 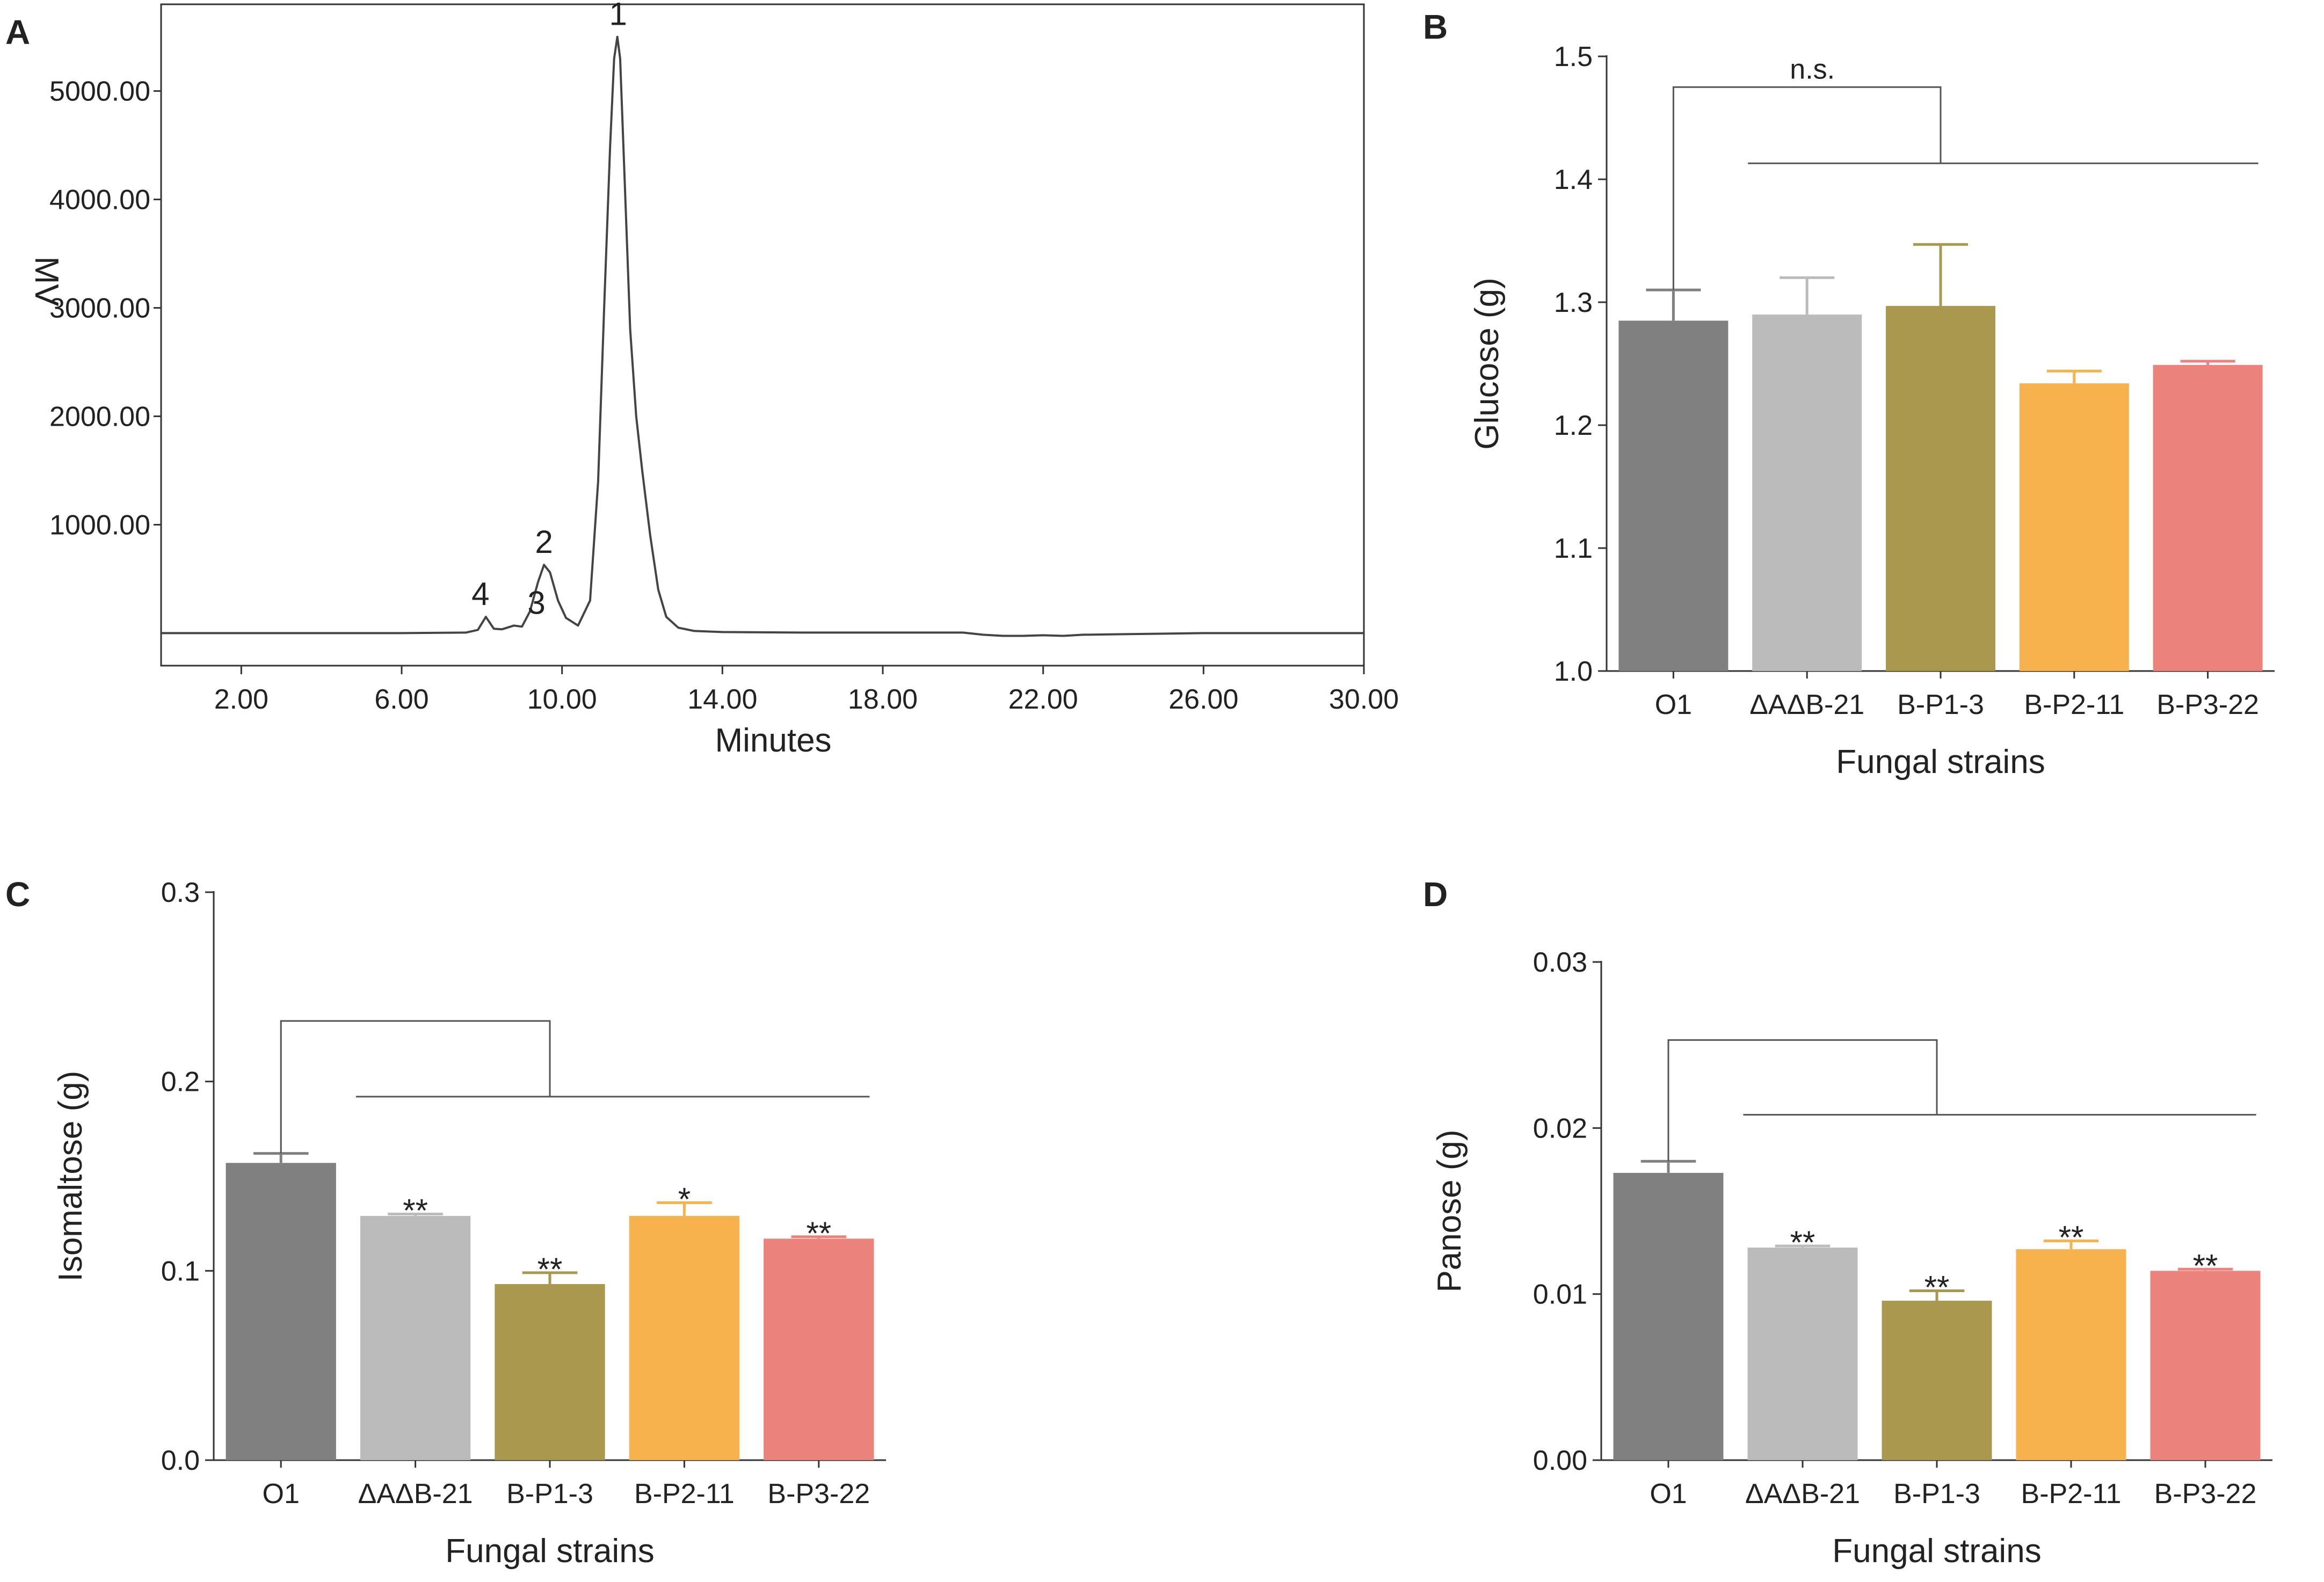 What do you see at coordinates (722, 699) in the screenshot?
I see `x-tick-label: 14.00` at bounding box center [722, 699].